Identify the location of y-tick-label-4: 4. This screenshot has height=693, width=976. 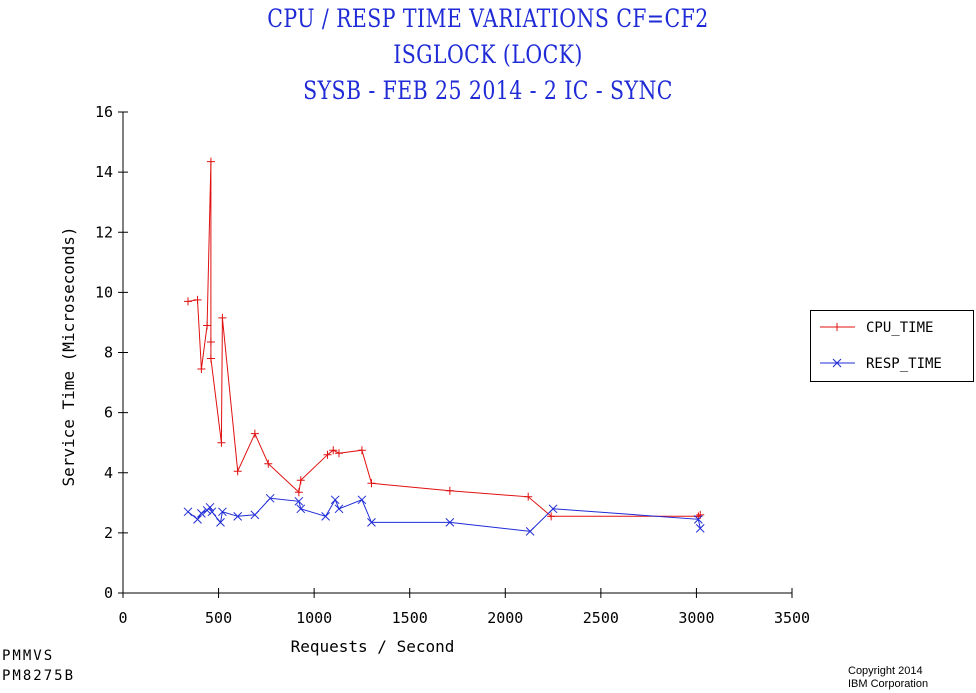
(108, 473).